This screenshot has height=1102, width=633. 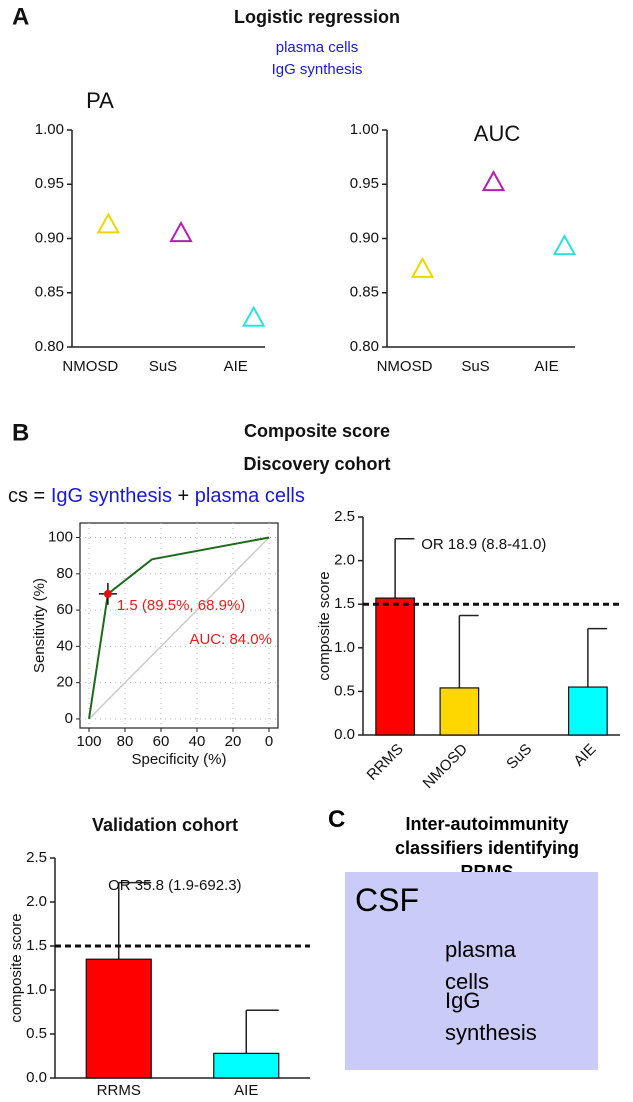 I want to click on csf-box: CSF plasma cells IgG synthesis, so click(x=471, y=971).